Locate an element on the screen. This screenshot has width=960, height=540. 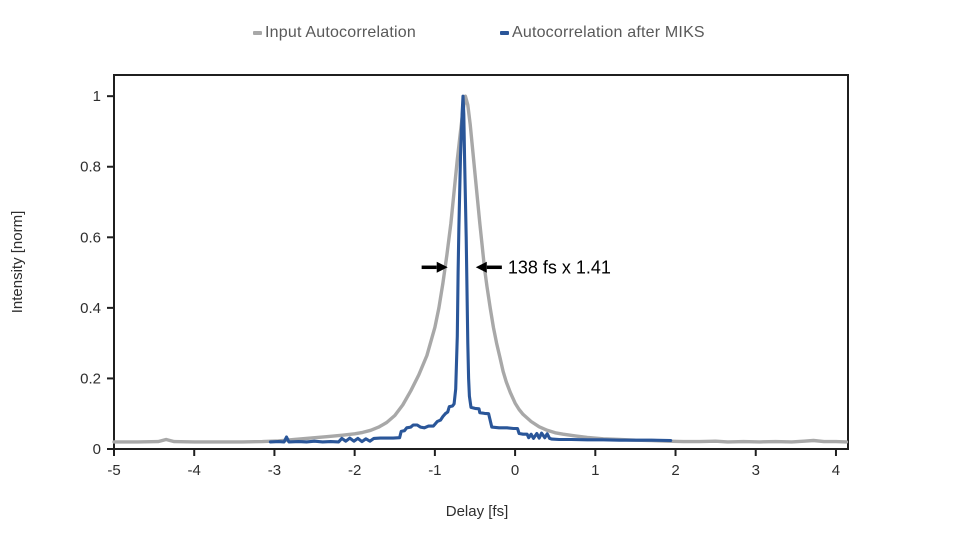
x-tick-label: -5 is located at coordinates (113, 470).